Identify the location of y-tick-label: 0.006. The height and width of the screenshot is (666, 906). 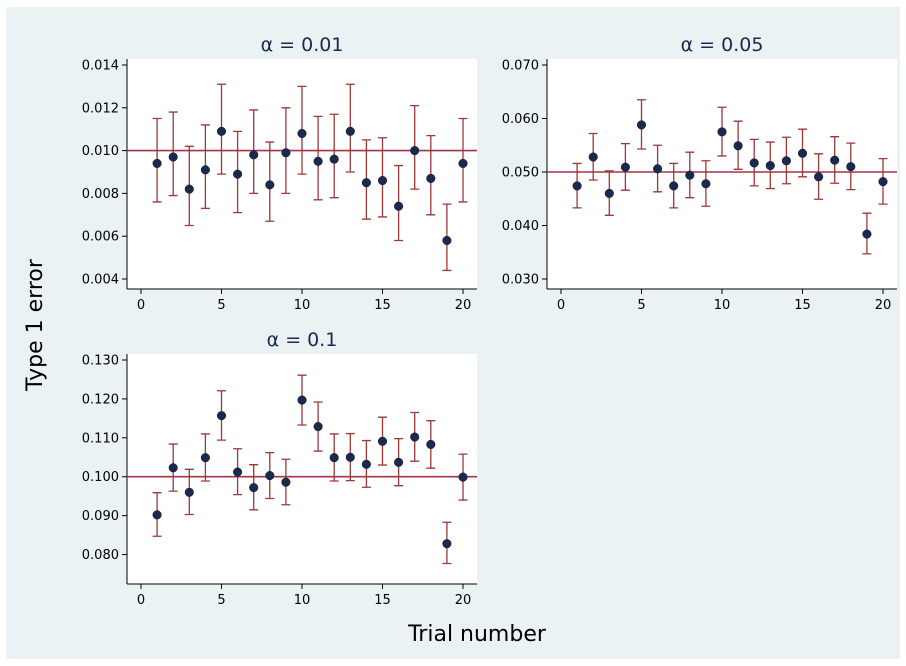
(100, 237).